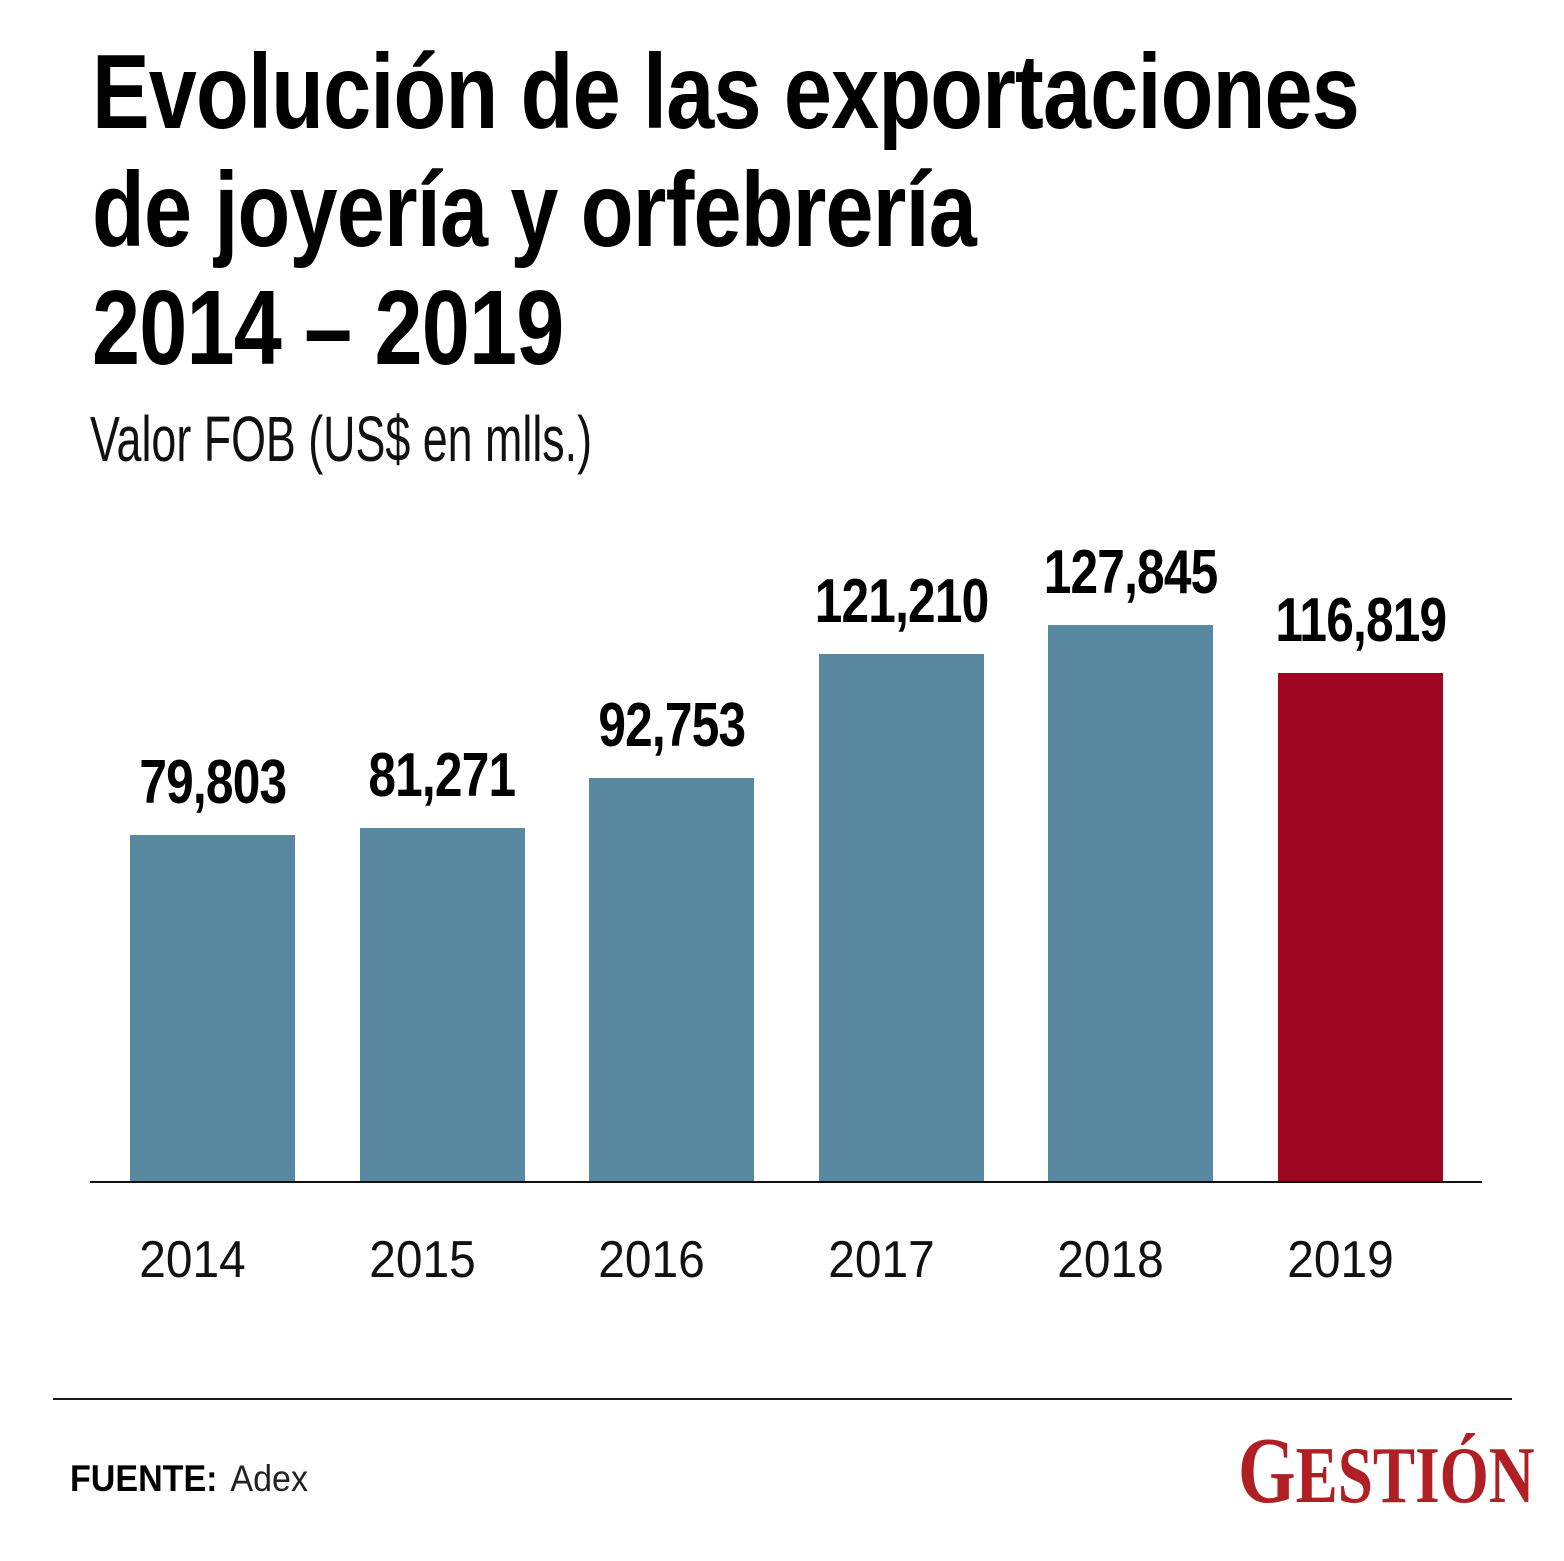 The height and width of the screenshot is (1561, 1564). I want to click on bar-value-label: 121,210, so click(901, 601).